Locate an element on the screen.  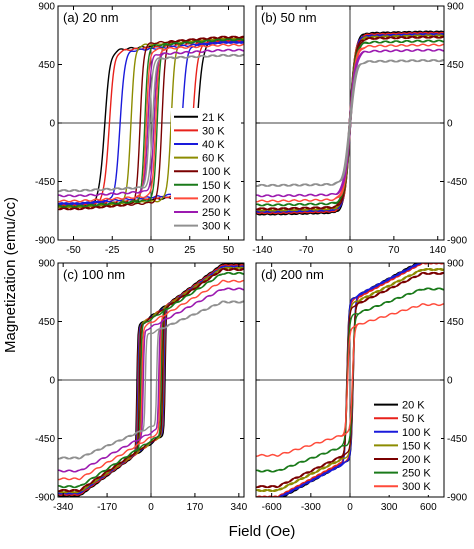
x-tick-label: -50 is located at coordinates (73, 250).